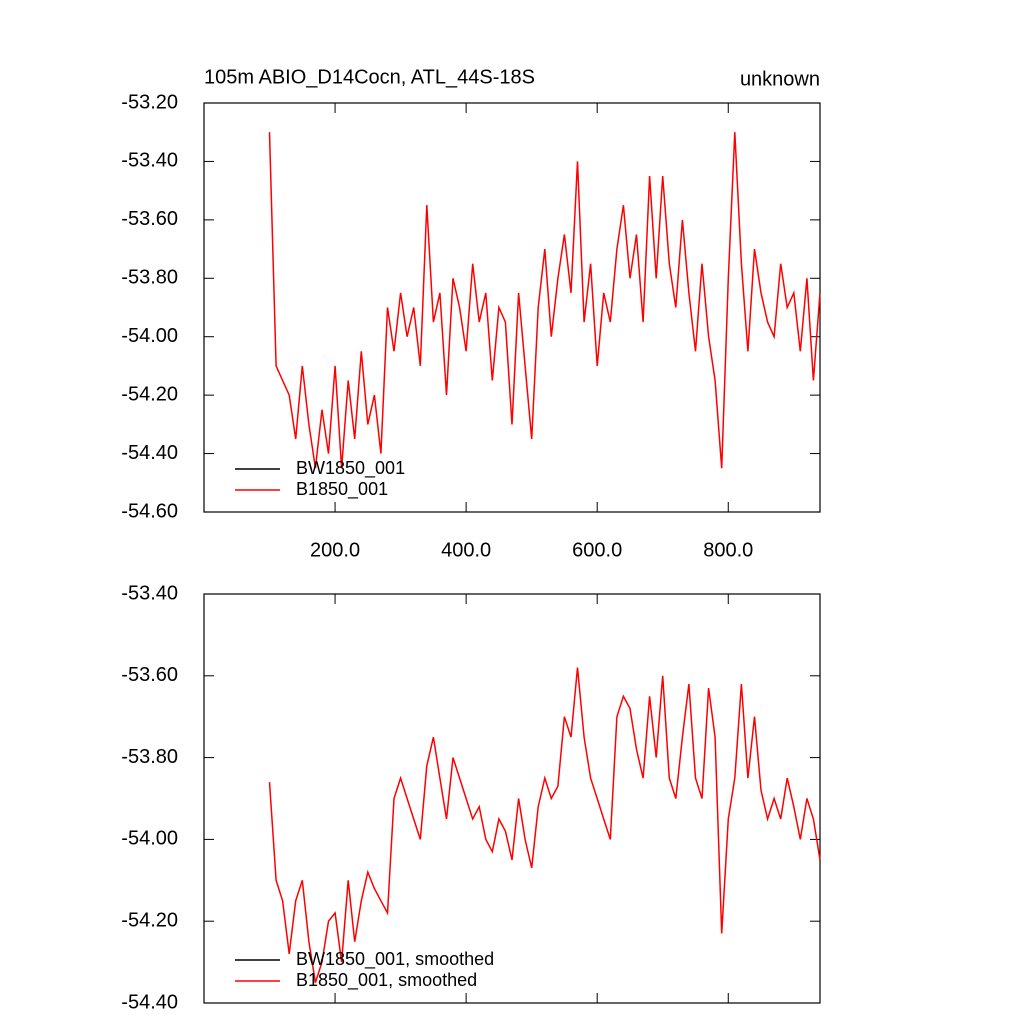  Describe the element at coordinates (342, 489) in the screenshot. I see `legend-label: B1850_001` at that location.